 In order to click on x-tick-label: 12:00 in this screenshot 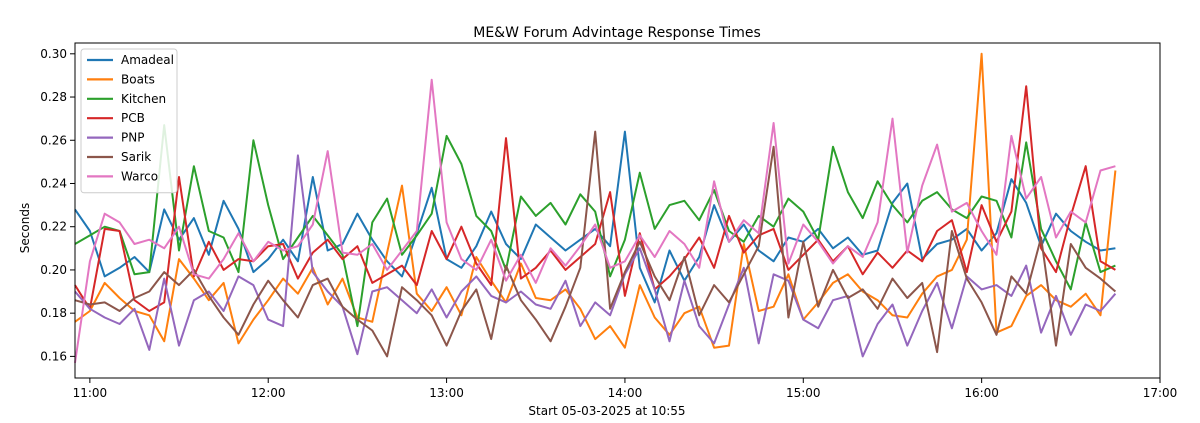, I will do `click(268, 393)`.